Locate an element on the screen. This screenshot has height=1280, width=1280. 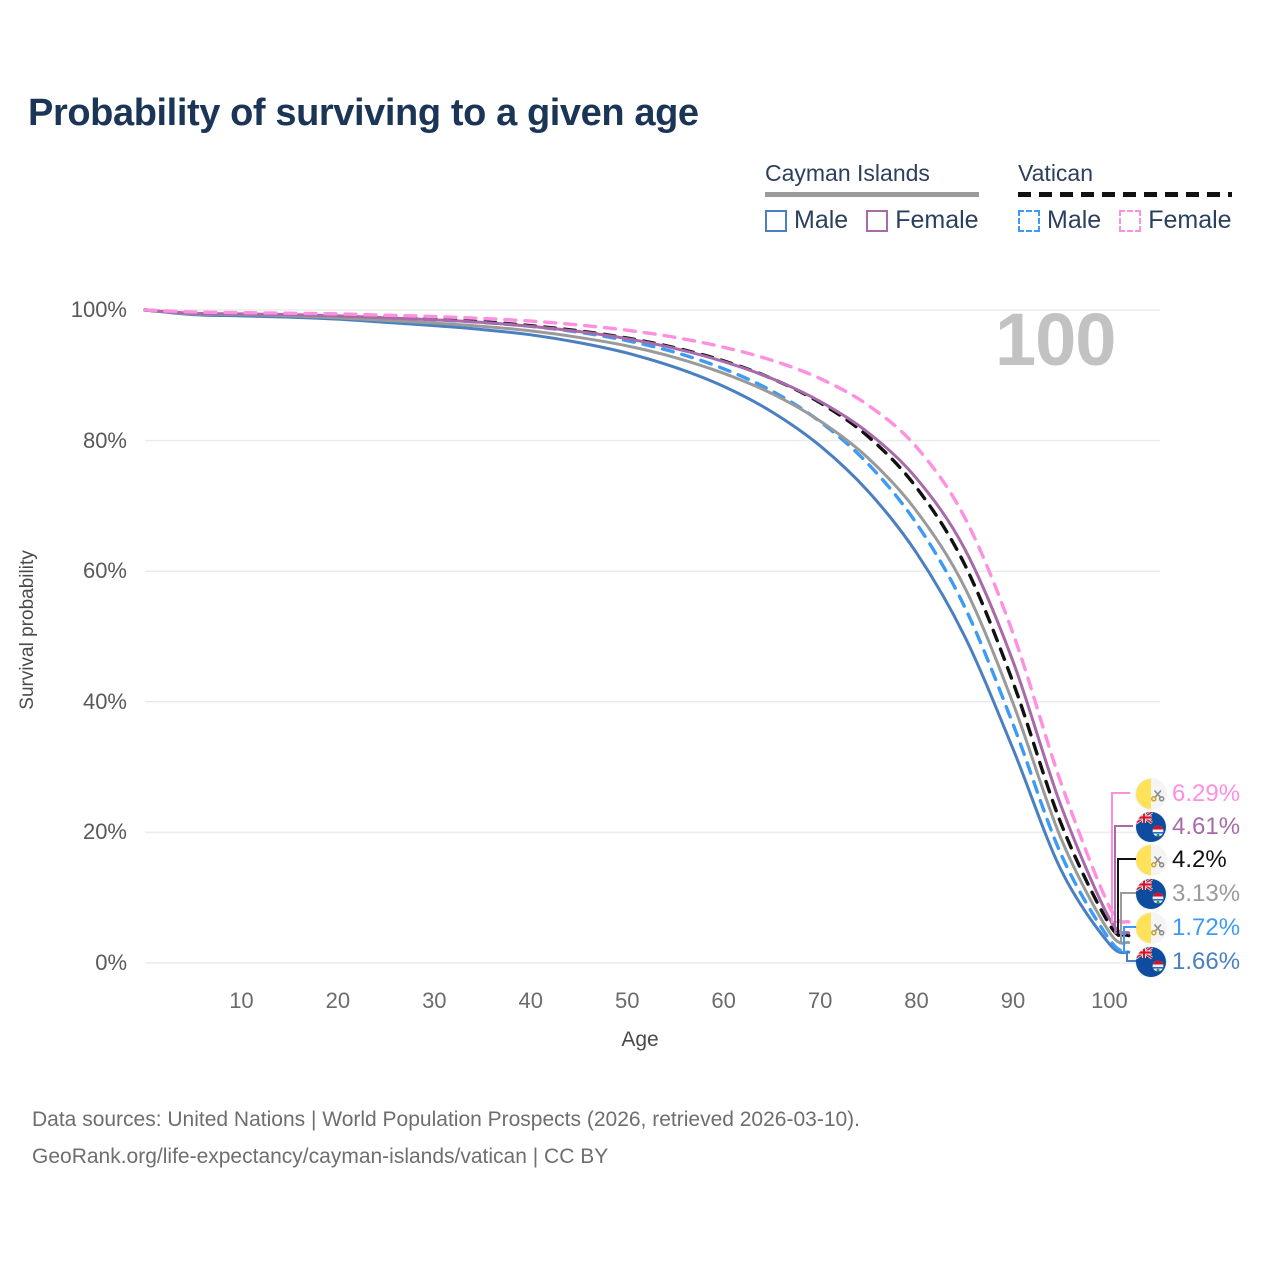
series-end-labels: 6.29% 4.61% 4.2% 3.13% 1.72% 1.66% is located at coordinates (1208, 875).